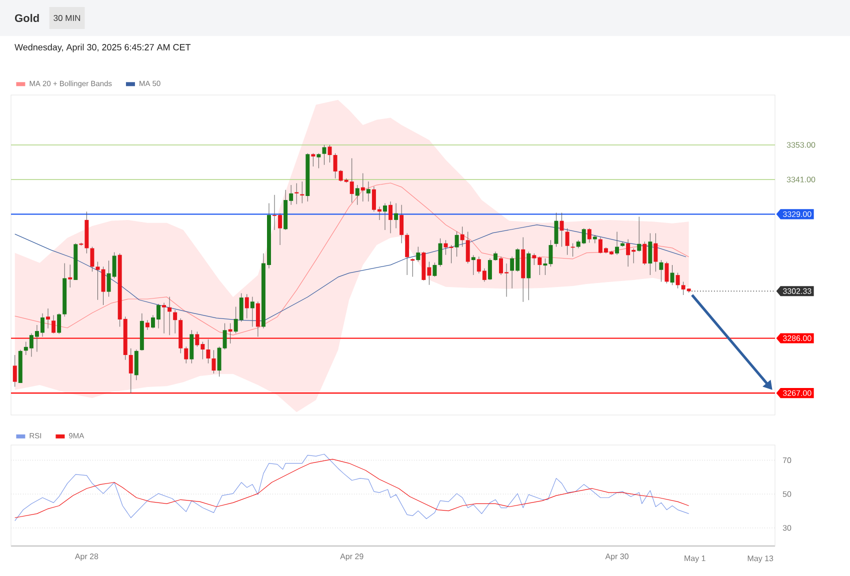 This screenshot has width=850, height=576. What do you see at coordinates (695, 559) in the screenshot?
I see `text: May 1` at bounding box center [695, 559].